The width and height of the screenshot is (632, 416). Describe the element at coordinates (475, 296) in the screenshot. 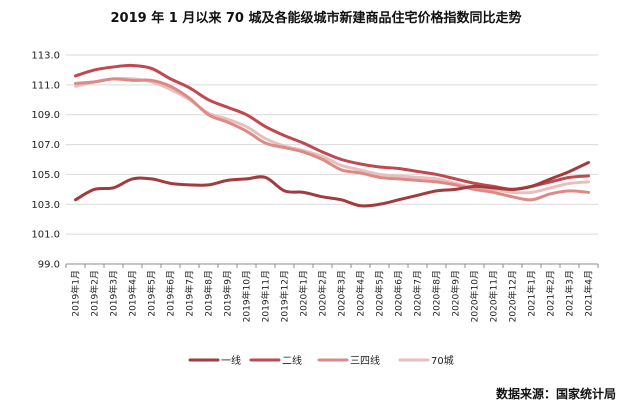

I see `x-tick-label: 2020年10月` at that location.